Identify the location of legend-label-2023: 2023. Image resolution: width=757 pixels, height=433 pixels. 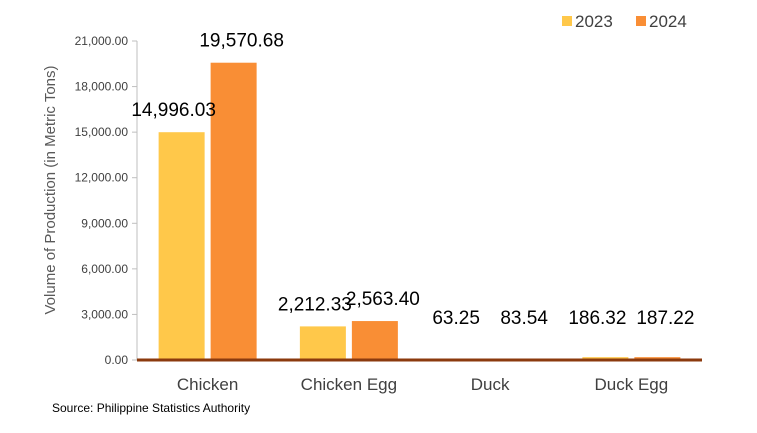
(594, 21).